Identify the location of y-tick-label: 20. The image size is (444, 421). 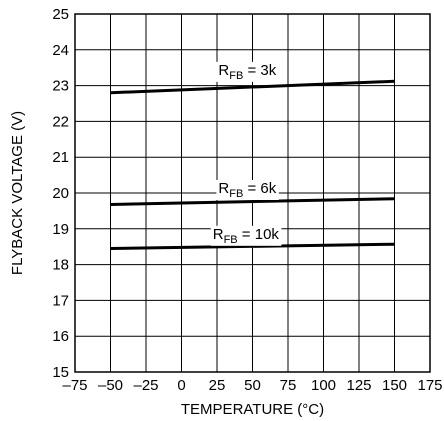
(60, 193).